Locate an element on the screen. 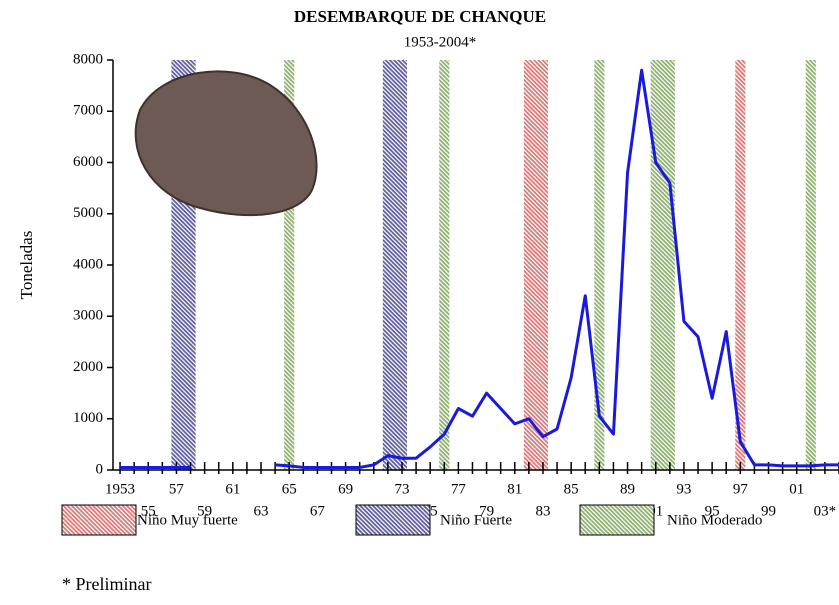 The width and height of the screenshot is (839, 605). x-tick-label: 55 is located at coordinates (148, 511).